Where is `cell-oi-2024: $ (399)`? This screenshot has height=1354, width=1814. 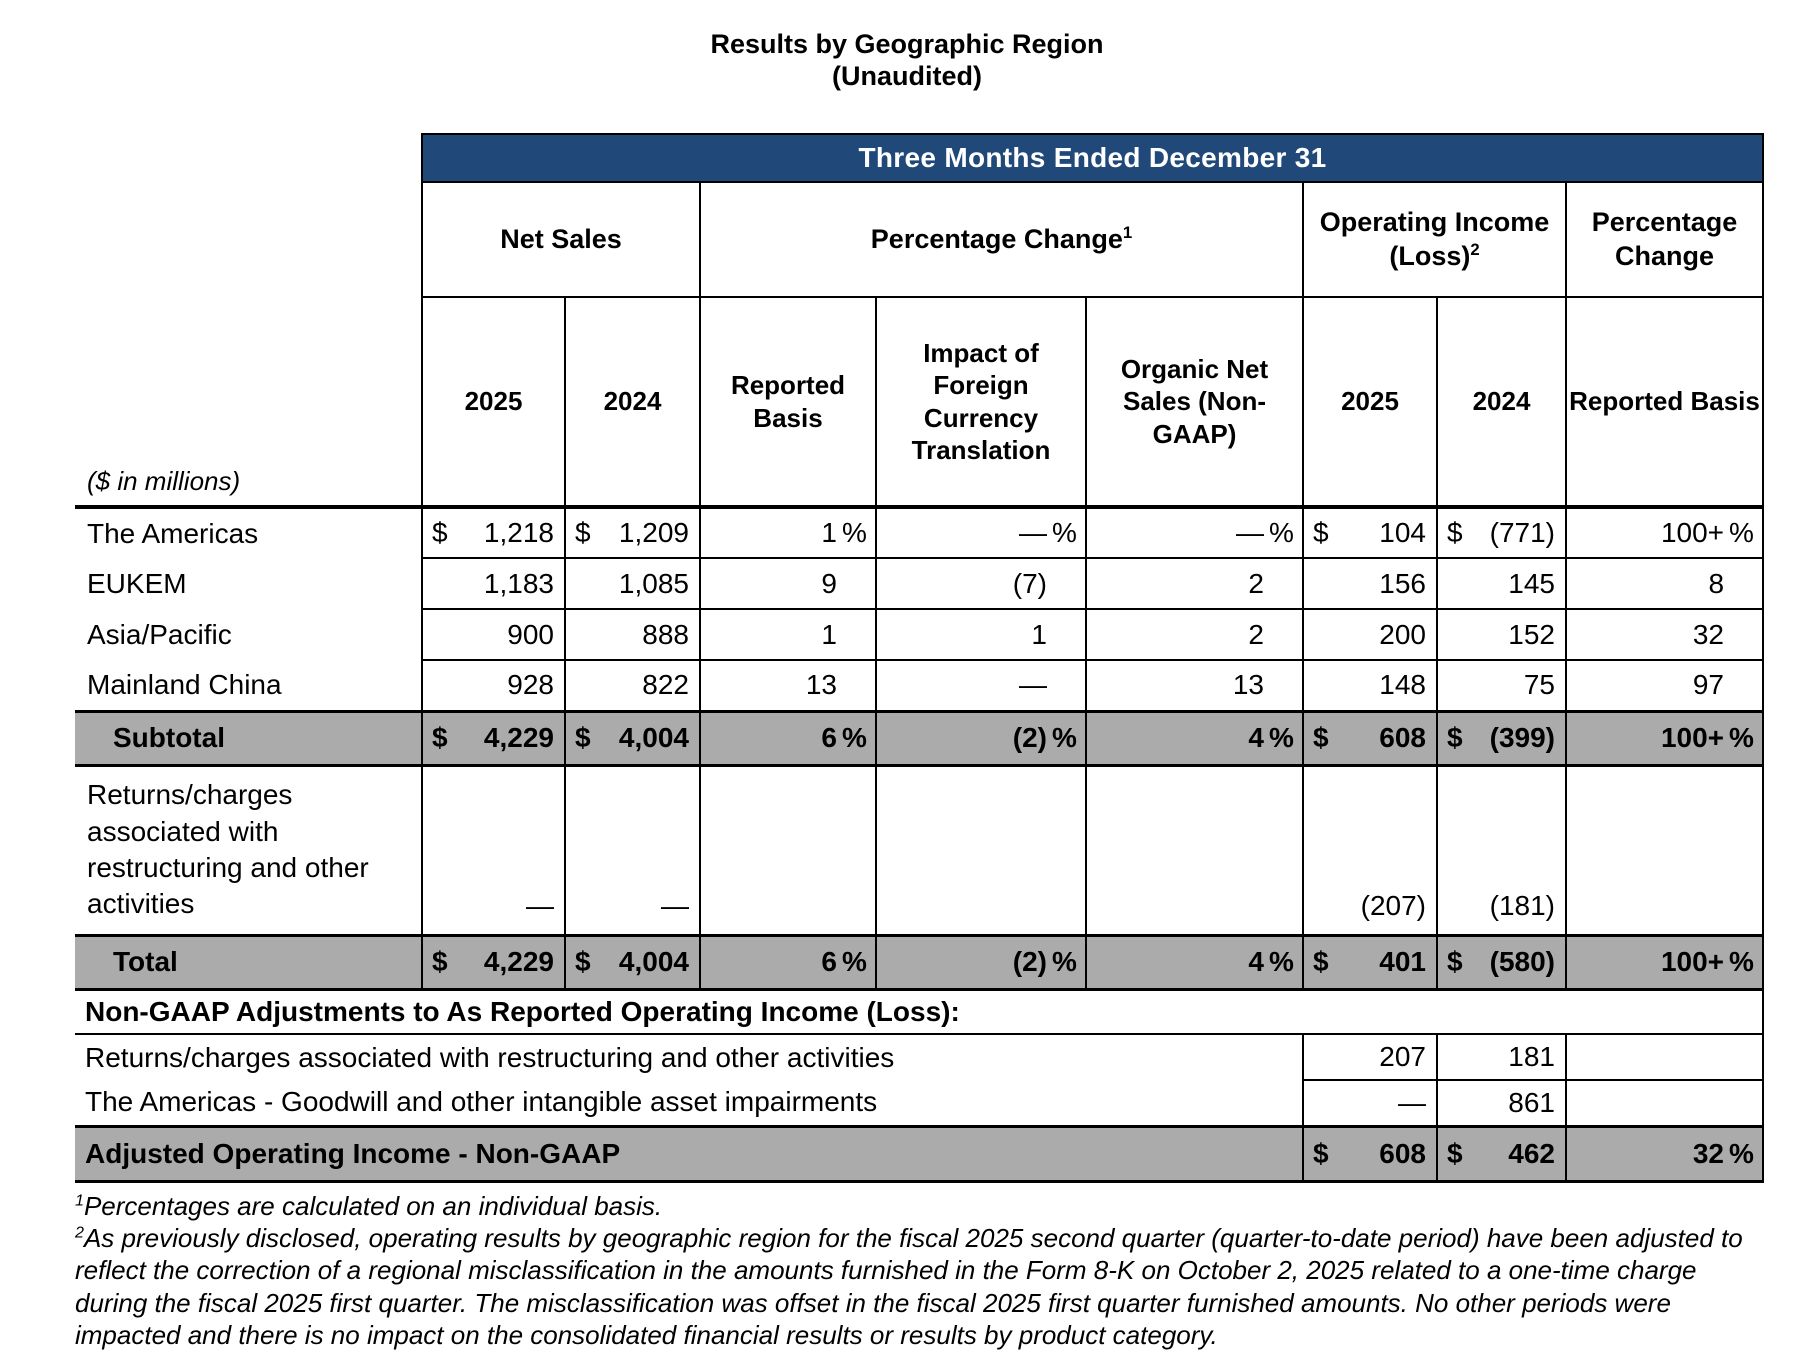
cell-oi-2024: $ (399) is located at coordinates (1501, 738).